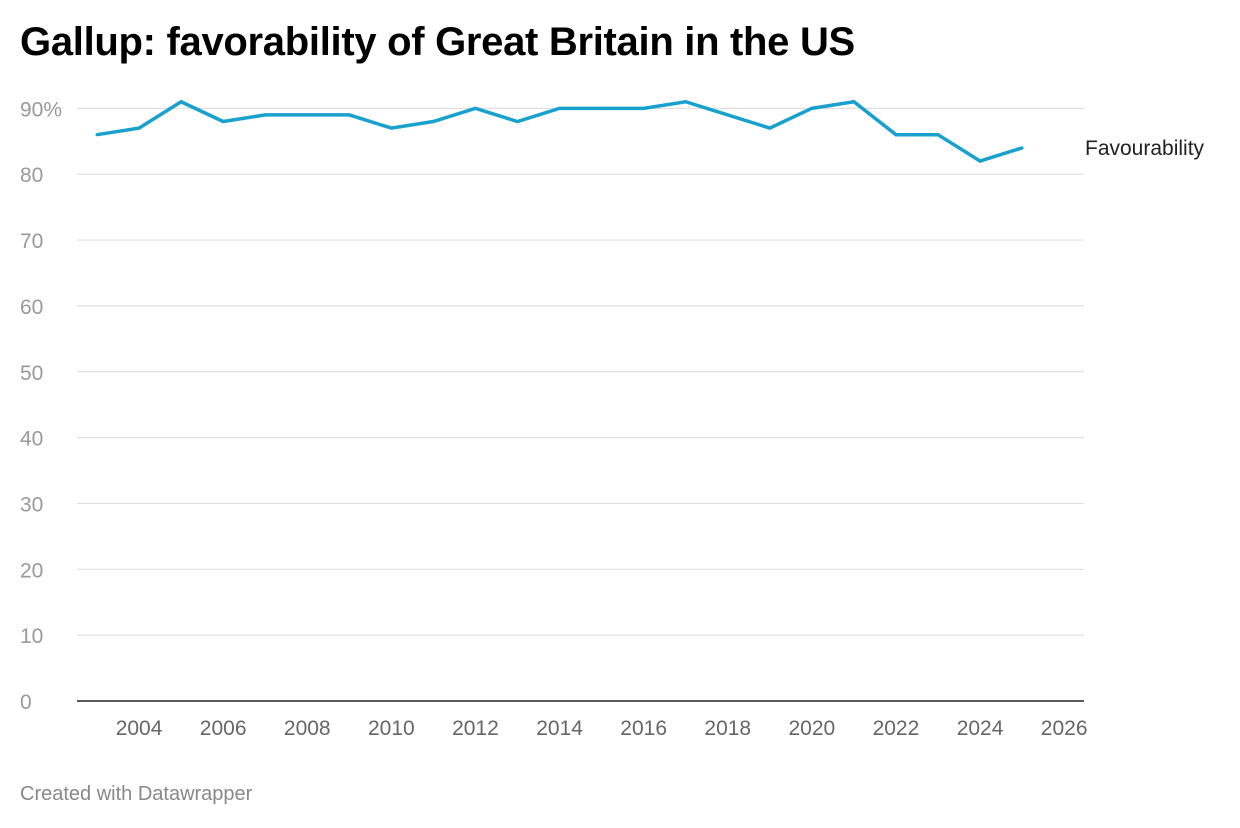  I want to click on x-tick-label: 2018, so click(727, 728).